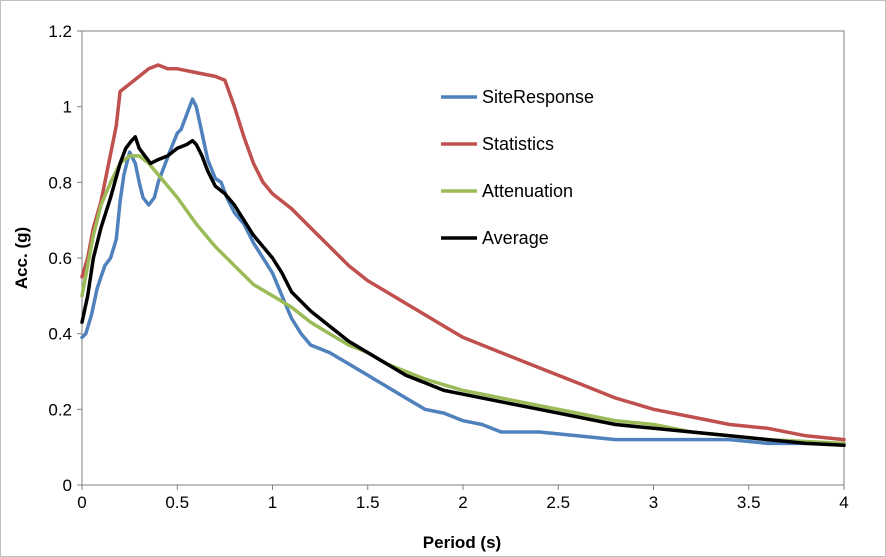 Image resolution: width=886 pixels, height=557 pixels. I want to click on legend-label-statistics: Statistics, so click(518, 144).